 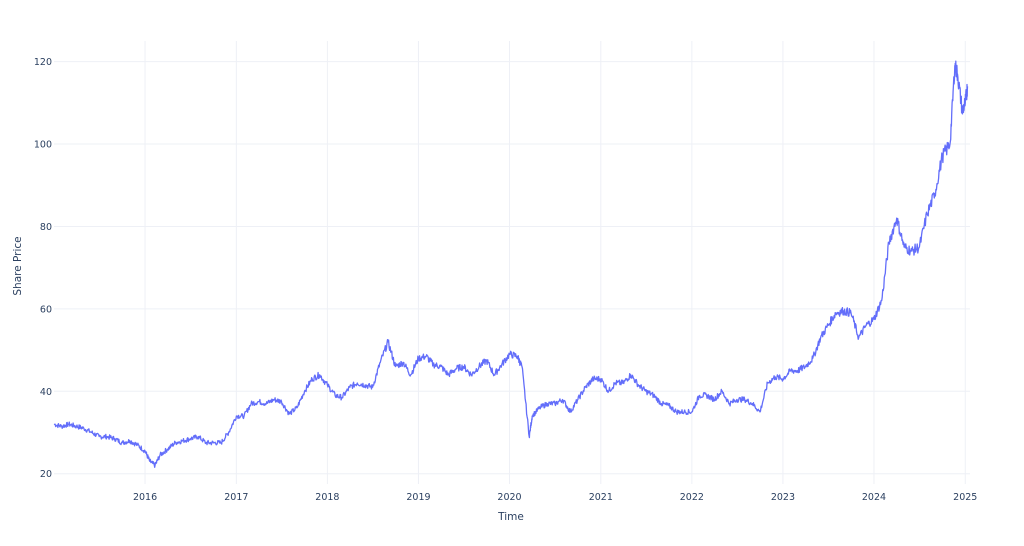 I want to click on y-tick-label: 100, so click(x=43, y=145).